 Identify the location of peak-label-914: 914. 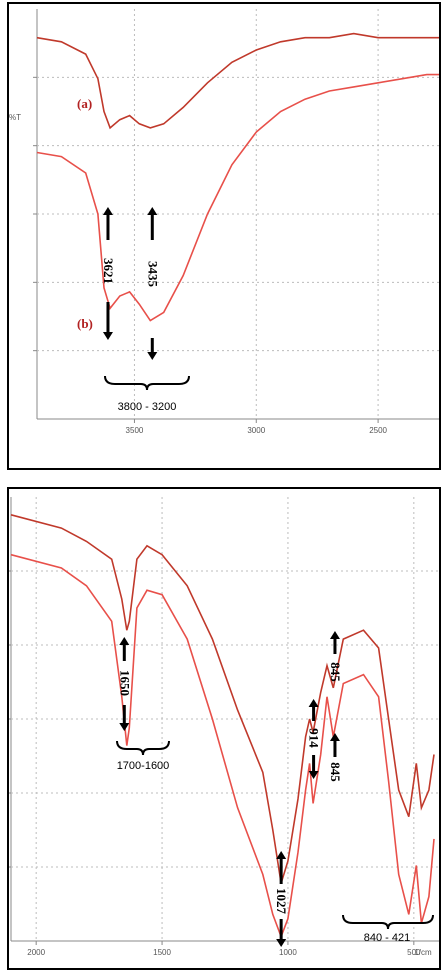
(314, 738).